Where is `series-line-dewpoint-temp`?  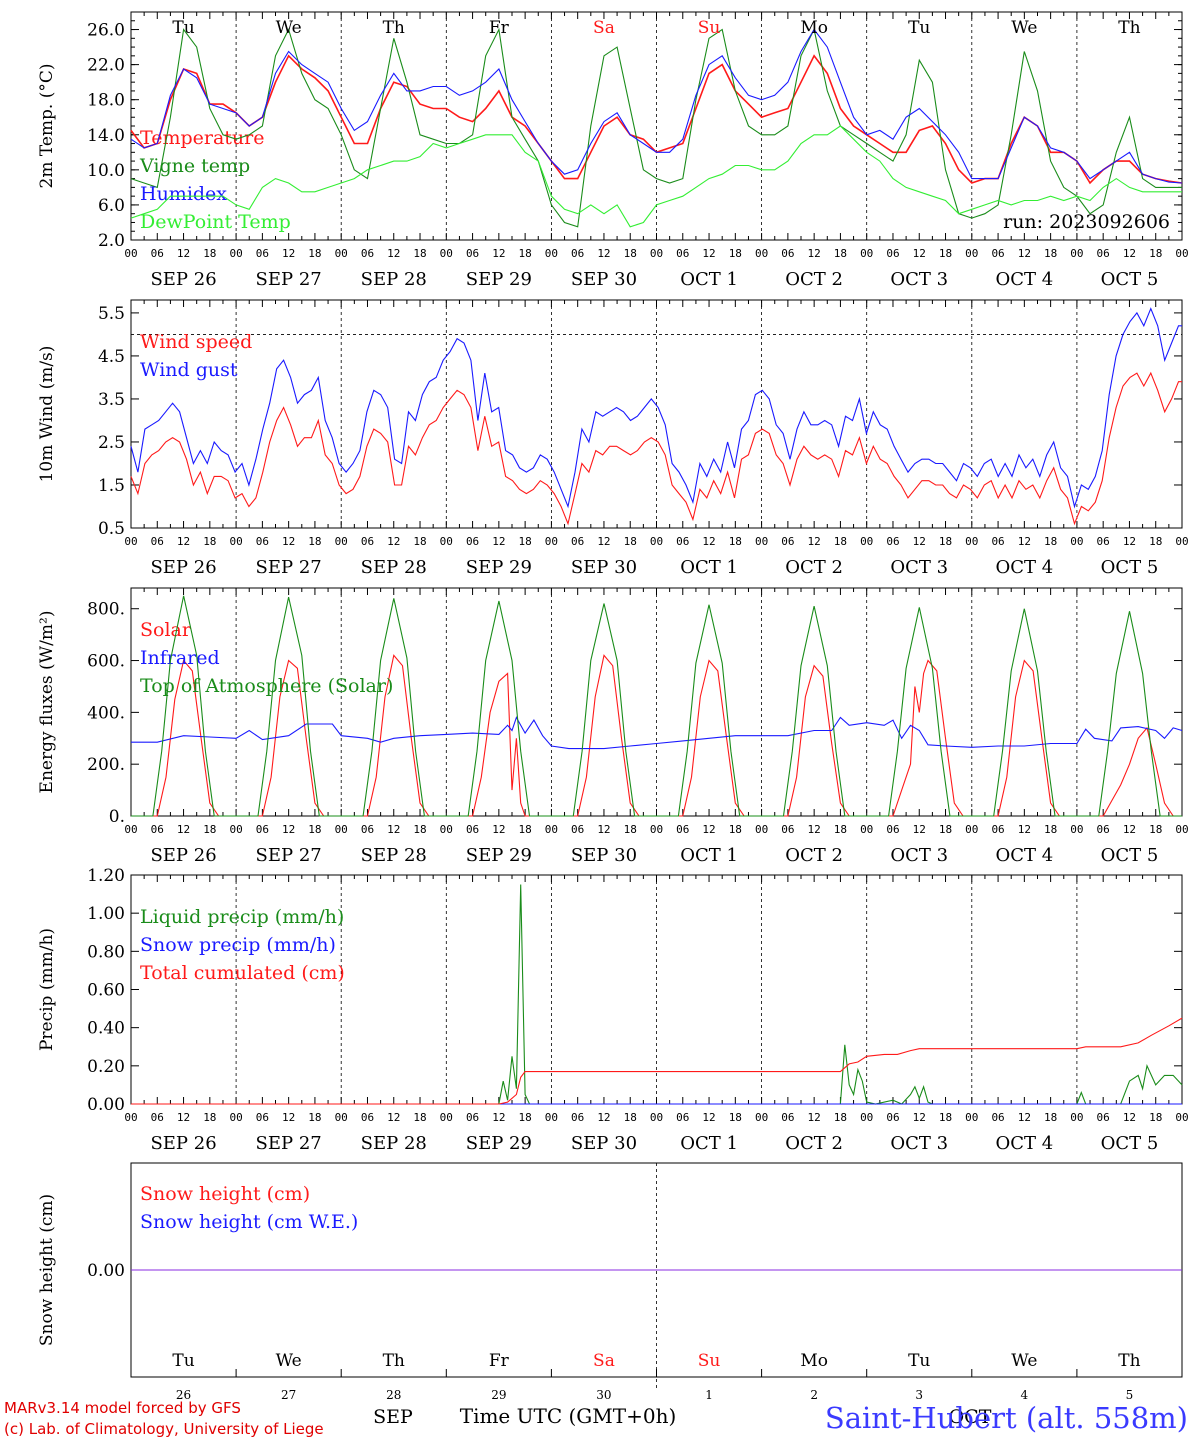 series-line-dewpoint-temp is located at coordinates (656, 176).